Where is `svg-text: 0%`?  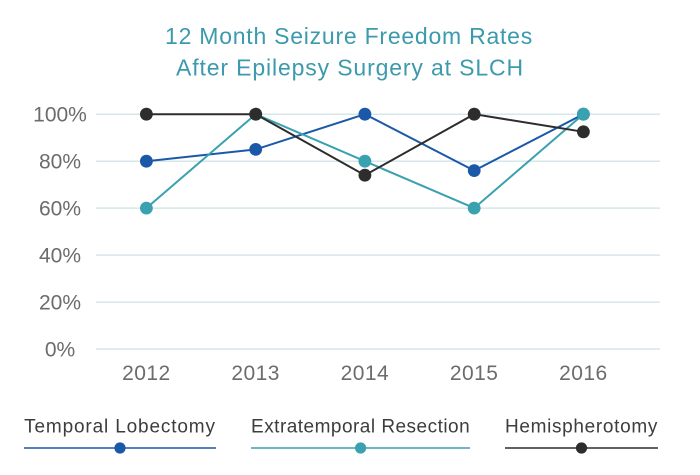
svg-text: 0% is located at coordinates (60, 349).